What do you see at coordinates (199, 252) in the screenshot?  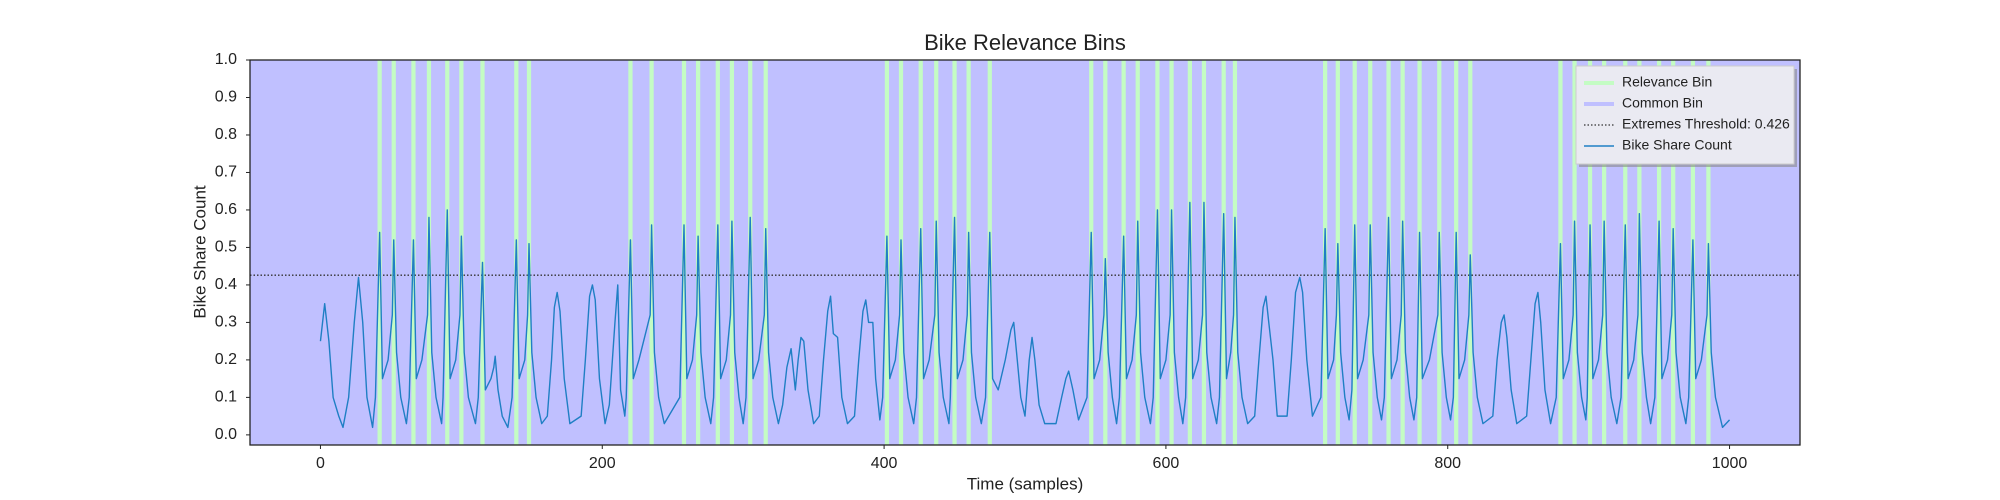 I see `y-axis-label: Bike Share Count` at bounding box center [199, 252].